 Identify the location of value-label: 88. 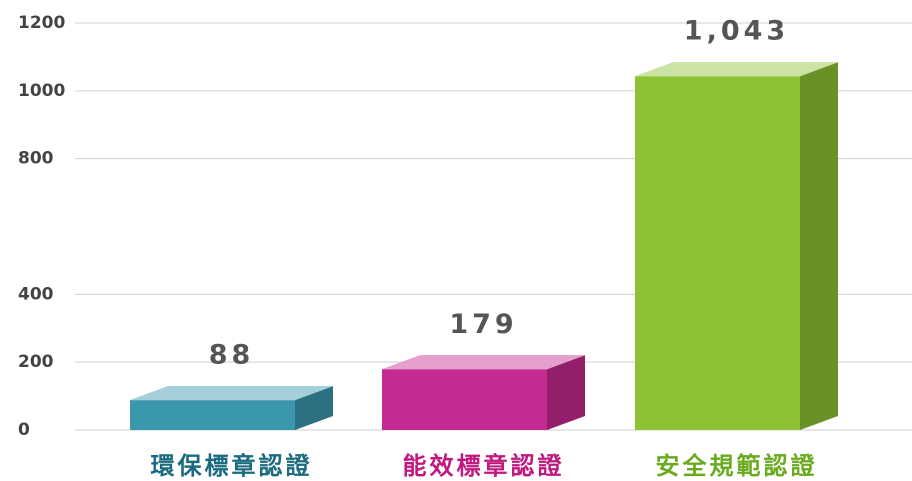
(232, 355).